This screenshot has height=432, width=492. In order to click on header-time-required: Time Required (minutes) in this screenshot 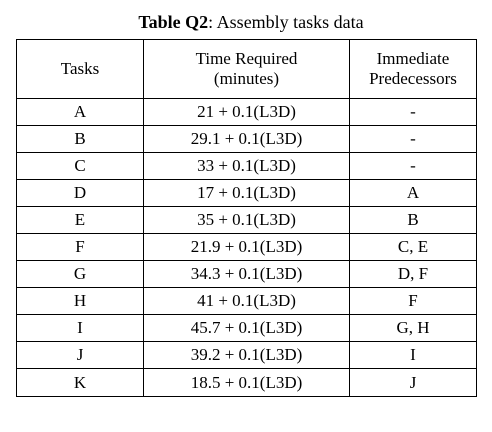, I will do `click(246, 69)`.